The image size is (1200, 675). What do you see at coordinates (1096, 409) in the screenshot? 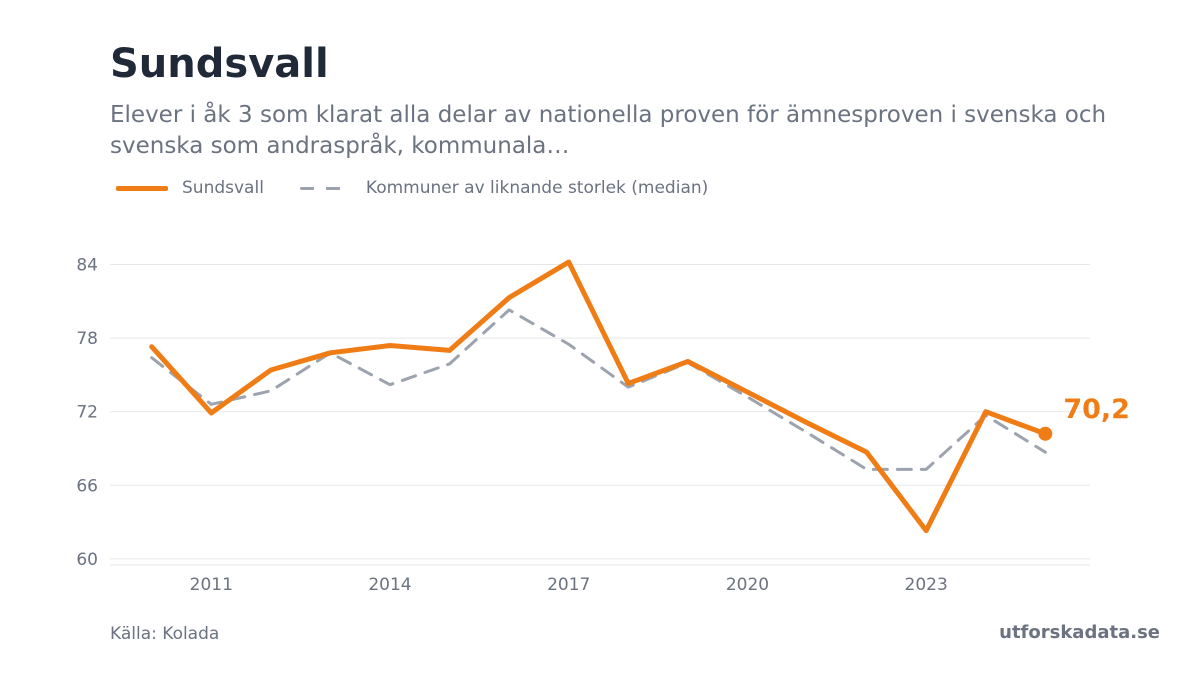
I see `end-value-label: 70,2` at bounding box center [1096, 409].